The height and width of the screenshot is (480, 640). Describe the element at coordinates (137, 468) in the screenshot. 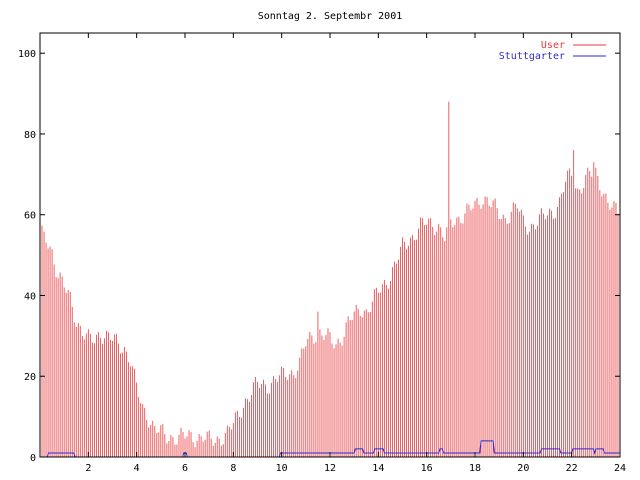

I see `x-tick-label: 4` at that location.